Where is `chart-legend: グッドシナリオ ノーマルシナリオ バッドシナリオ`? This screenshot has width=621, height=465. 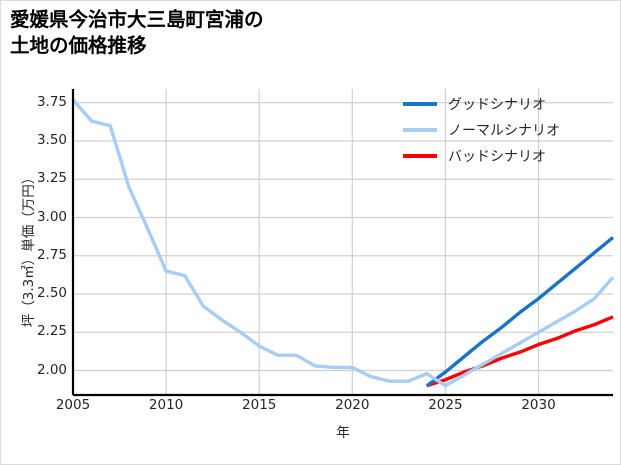 chart-legend: グッドシナリオ ノーマルシナリオ バッドシナリオ is located at coordinates (506, 130).